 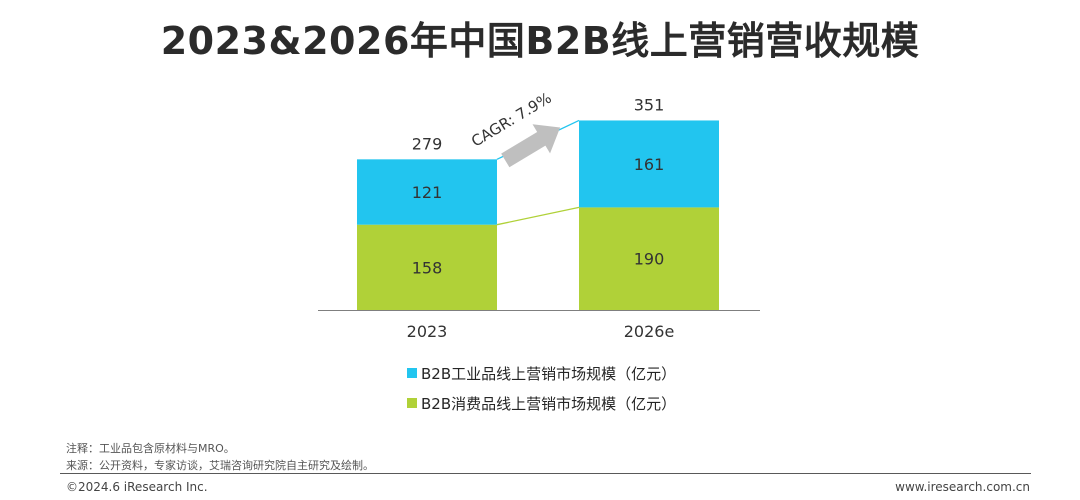 What do you see at coordinates (962, 487) in the screenshot?
I see `website-text: www.iresearch.com.cn` at bounding box center [962, 487].